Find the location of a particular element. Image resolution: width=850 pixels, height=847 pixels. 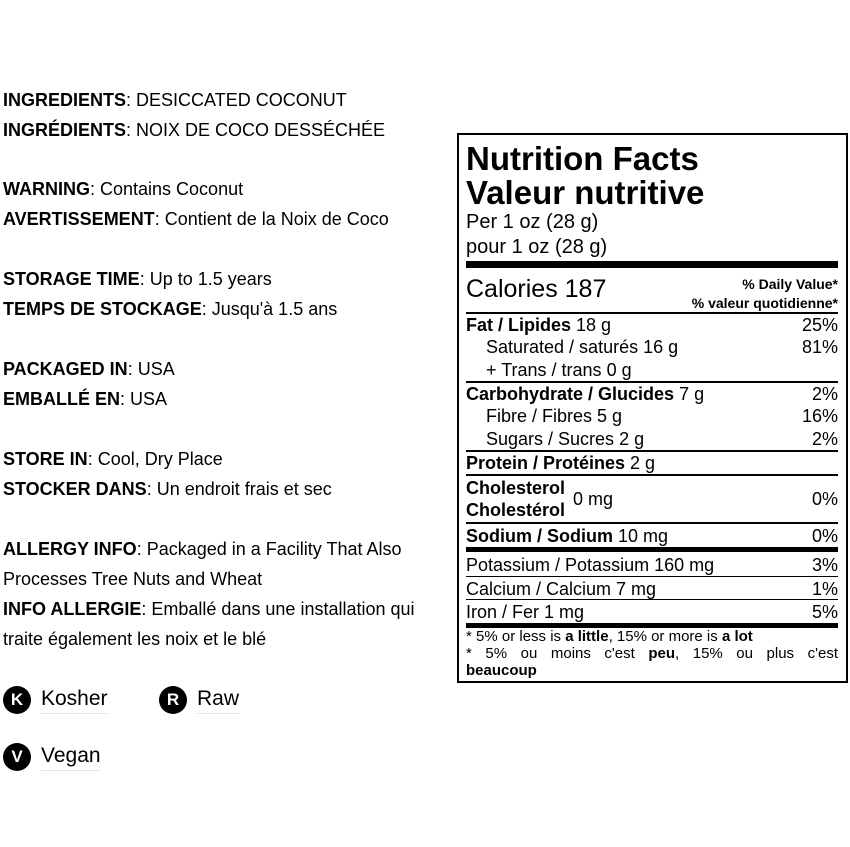

nutrient-row: Saturated / saturés 16 g 81% is located at coordinates (652, 347).